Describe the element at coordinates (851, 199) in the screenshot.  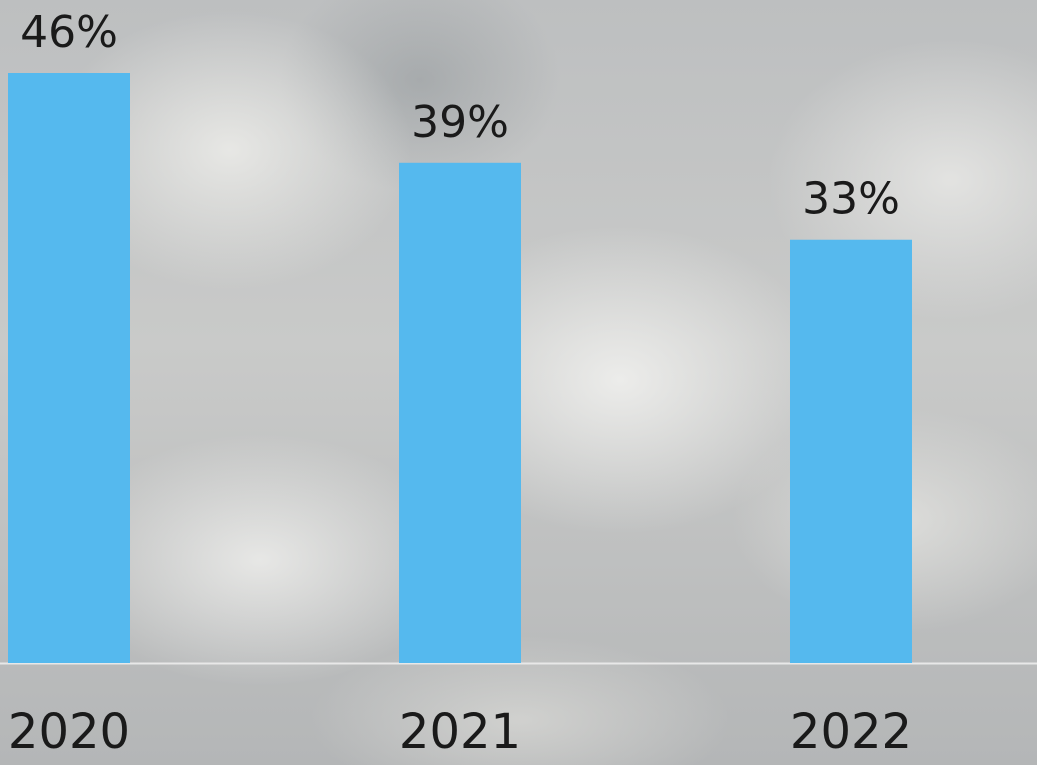
I see `value-label: 33%` at that location.